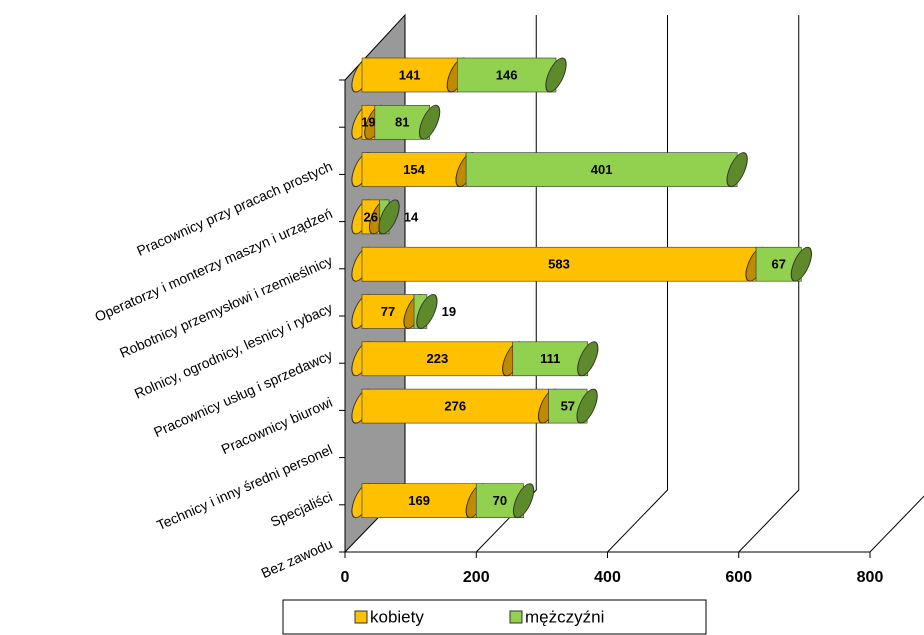 The image size is (924, 635). I want to click on value-label: 583, so click(559, 264).